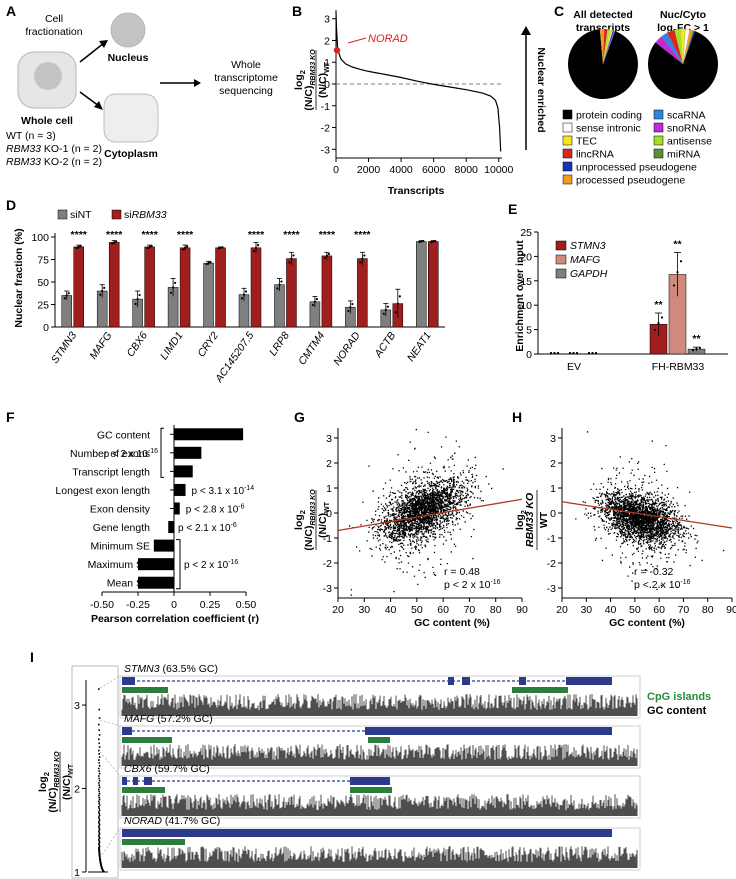 The height and width of the screenshot is (879, 736). What do you see at coordinates (131, 118) in the screenshot?
I see `cytoplasm-shape` at bounding box center [131, 118].